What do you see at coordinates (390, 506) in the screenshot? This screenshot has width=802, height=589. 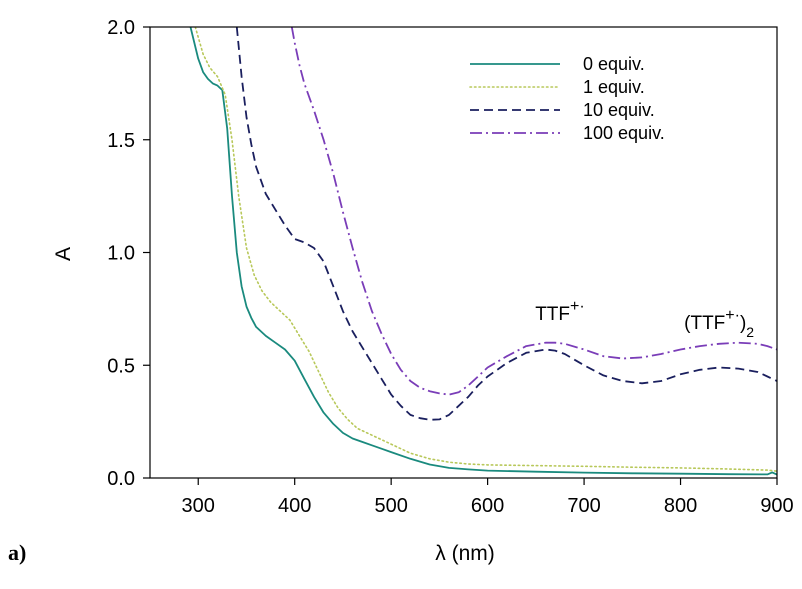 I see `x-tick-label: 500` at bounding box center [390, 506].